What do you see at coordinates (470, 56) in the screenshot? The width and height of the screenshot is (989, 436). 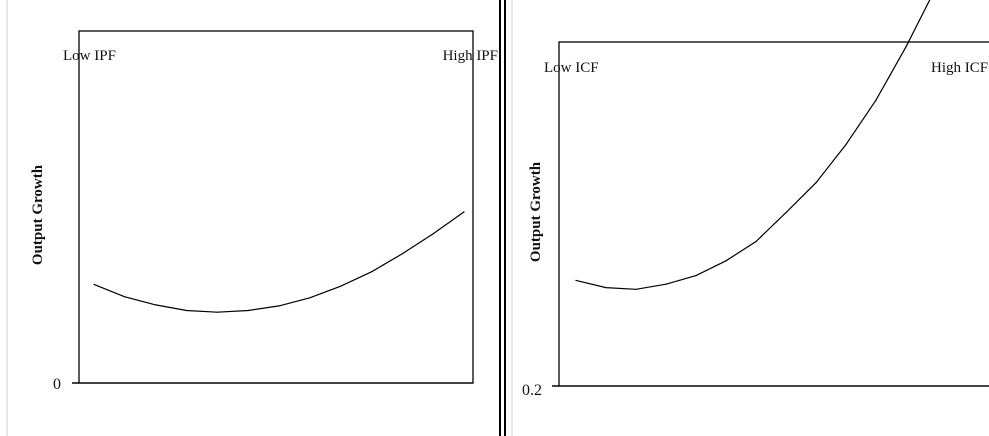 I see `high-end-label: High IPF` at bounding box center [470, 56].